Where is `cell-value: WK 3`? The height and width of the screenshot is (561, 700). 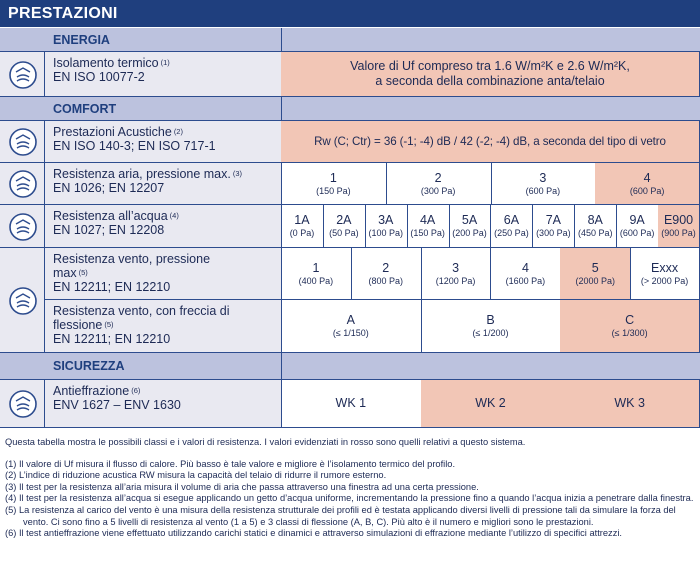
cell-value: WK 3 is located at coordinates (629, 403).